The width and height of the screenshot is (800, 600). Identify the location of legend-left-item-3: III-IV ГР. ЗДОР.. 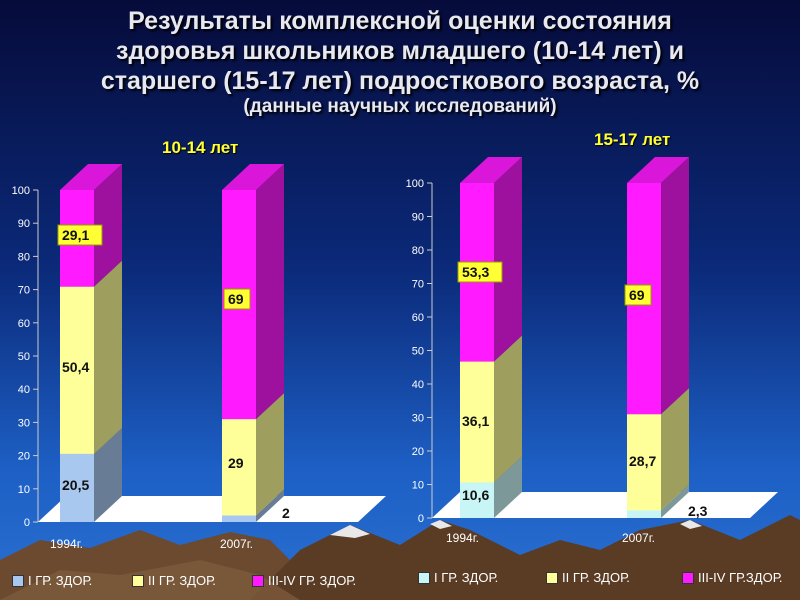
(304, 580).